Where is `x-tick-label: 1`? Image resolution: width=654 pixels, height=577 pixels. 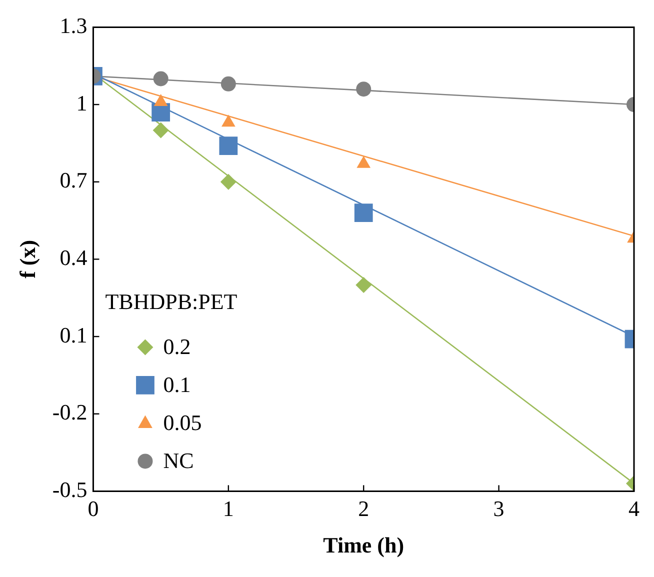
x-tick-label: 1 is located at coordinates (228, 509).